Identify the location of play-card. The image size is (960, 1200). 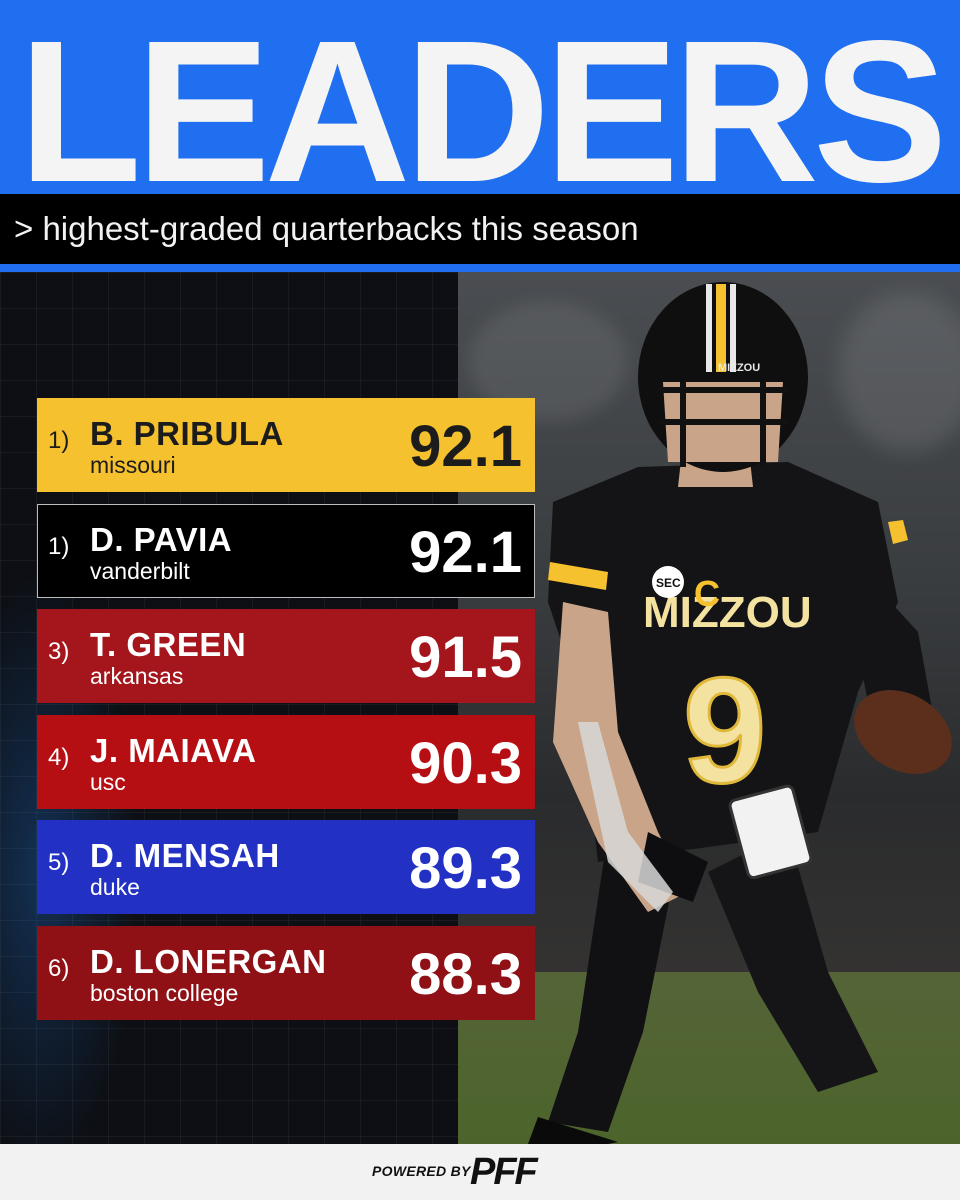
(770, 832).